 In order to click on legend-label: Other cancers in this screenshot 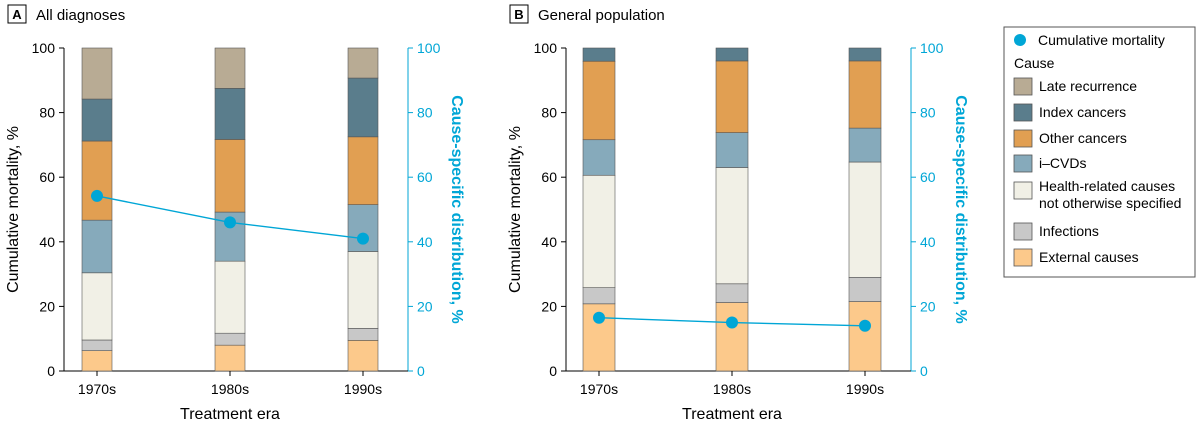, I will do `click(1083, 138)`.